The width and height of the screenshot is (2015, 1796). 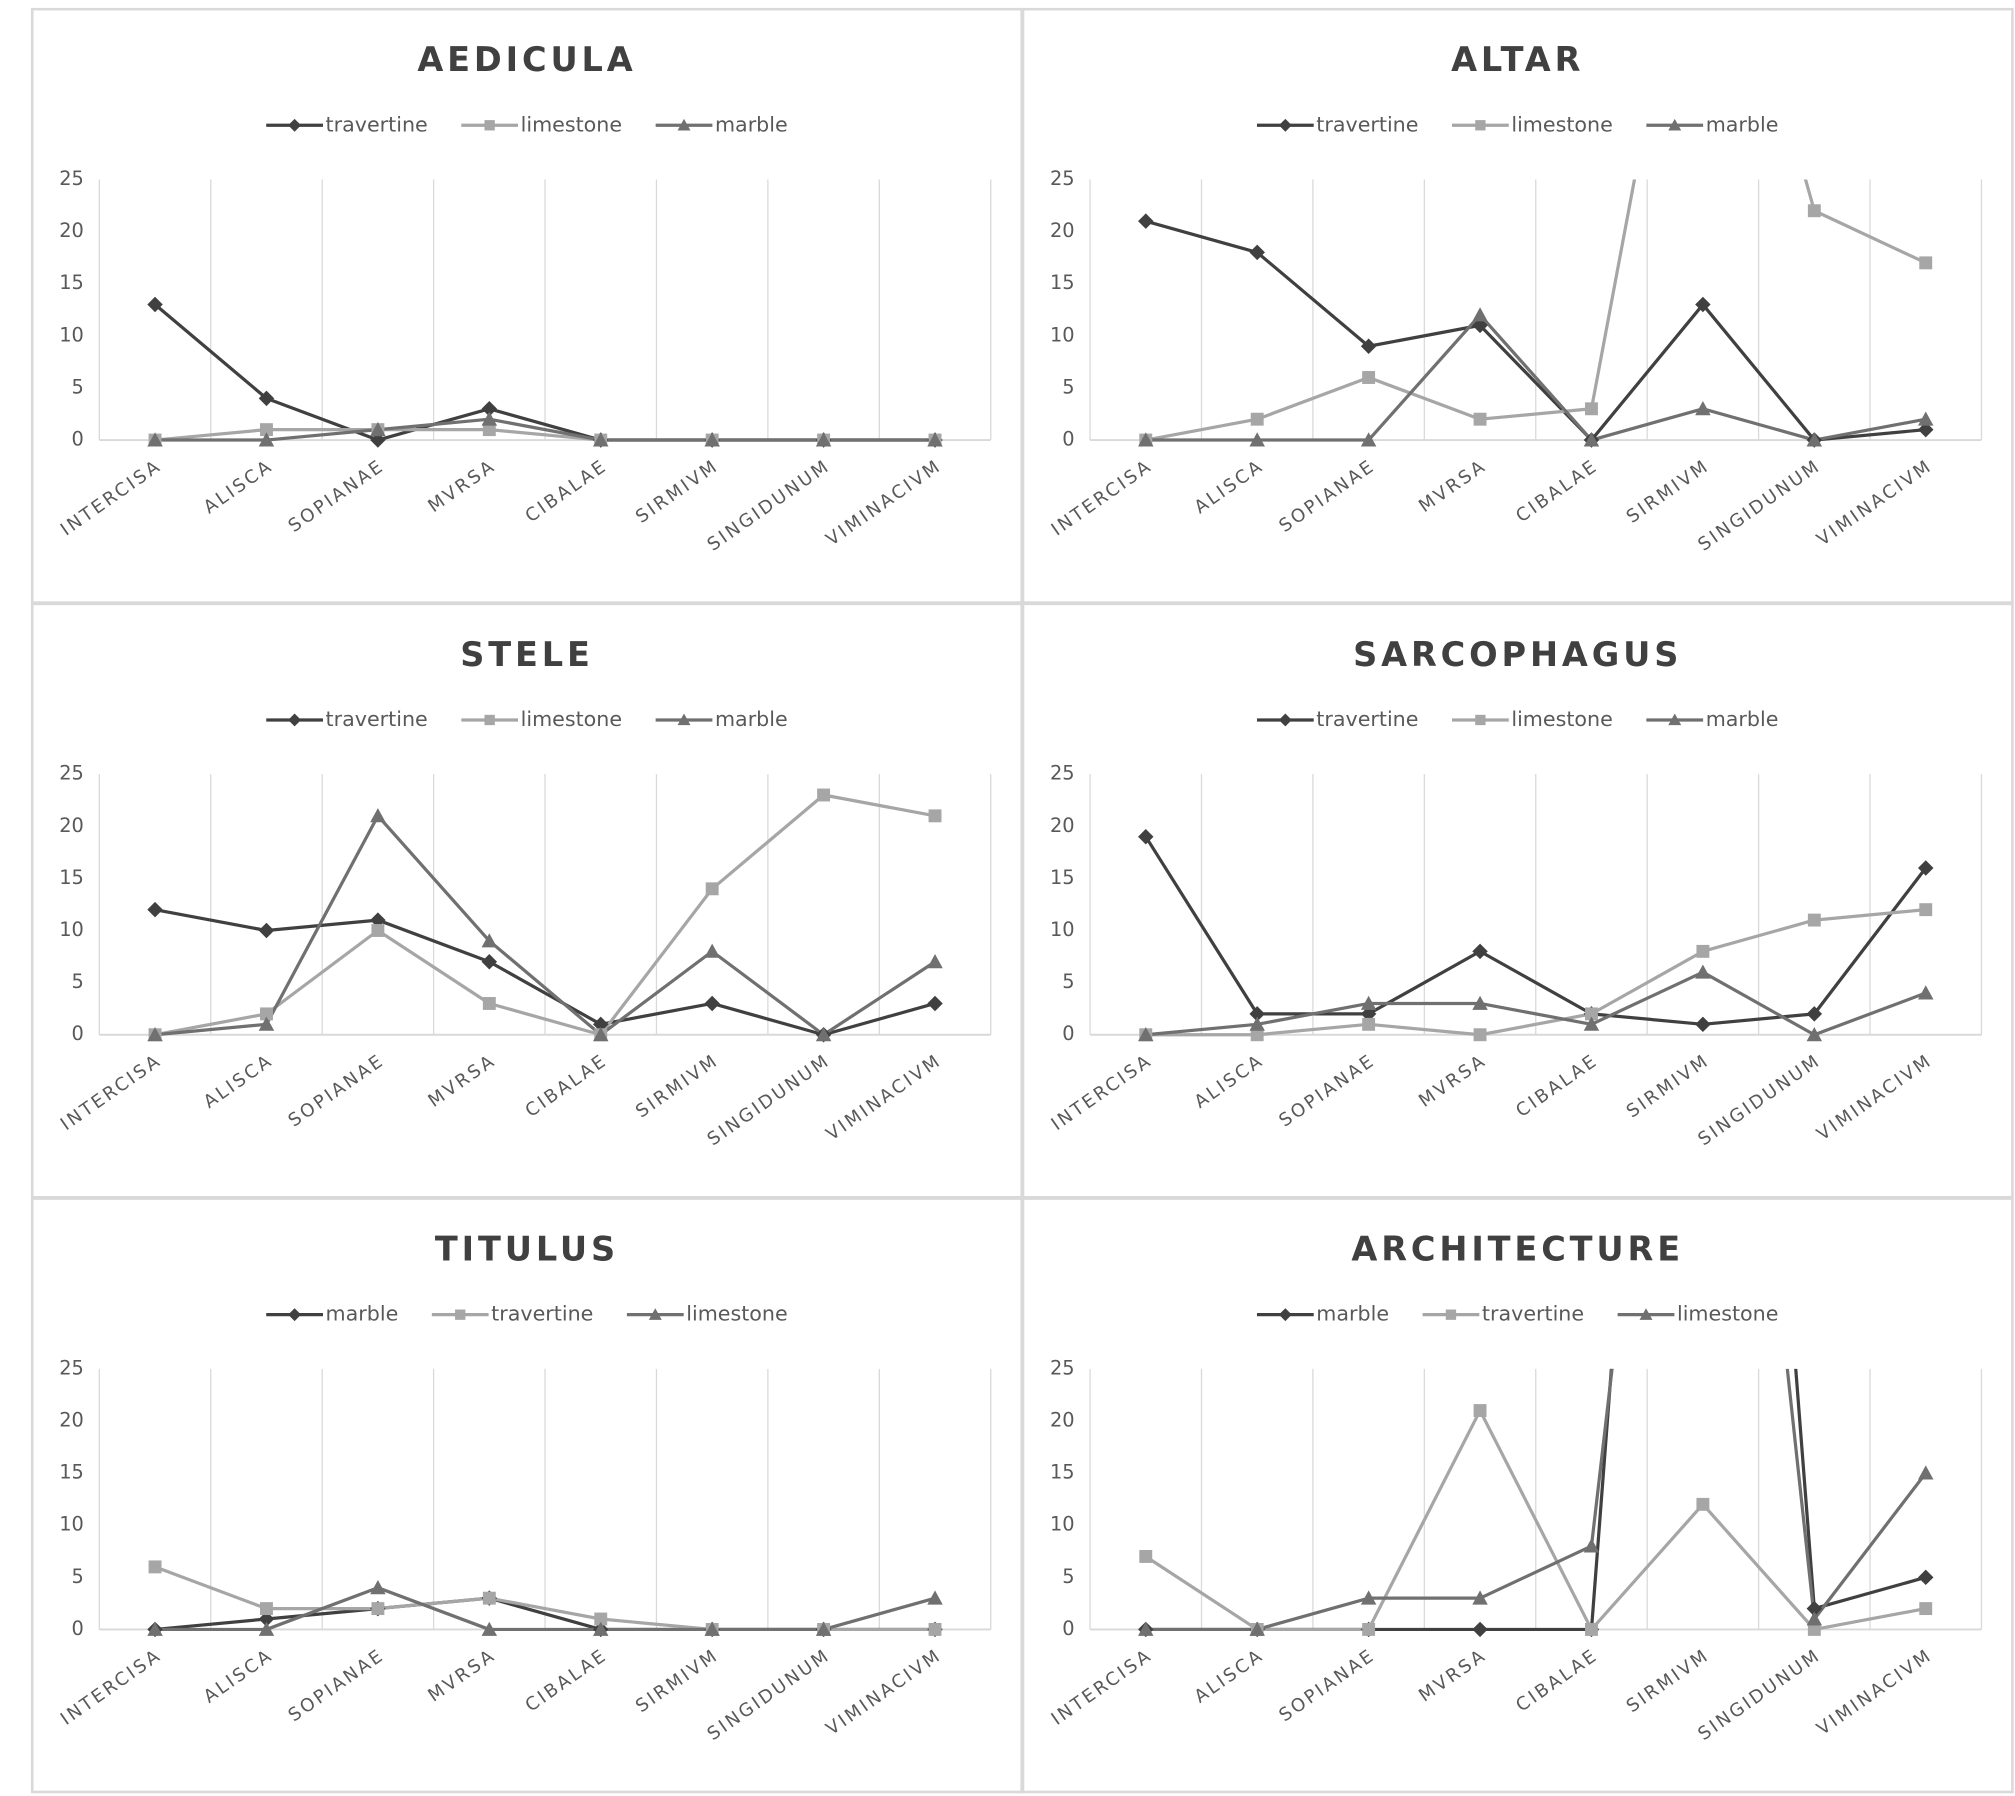 What do you see at coordinates (1517, 1314) in the screenshot?
I see `legend: marble travertine limestone` at bounding box center [1517, 1314].